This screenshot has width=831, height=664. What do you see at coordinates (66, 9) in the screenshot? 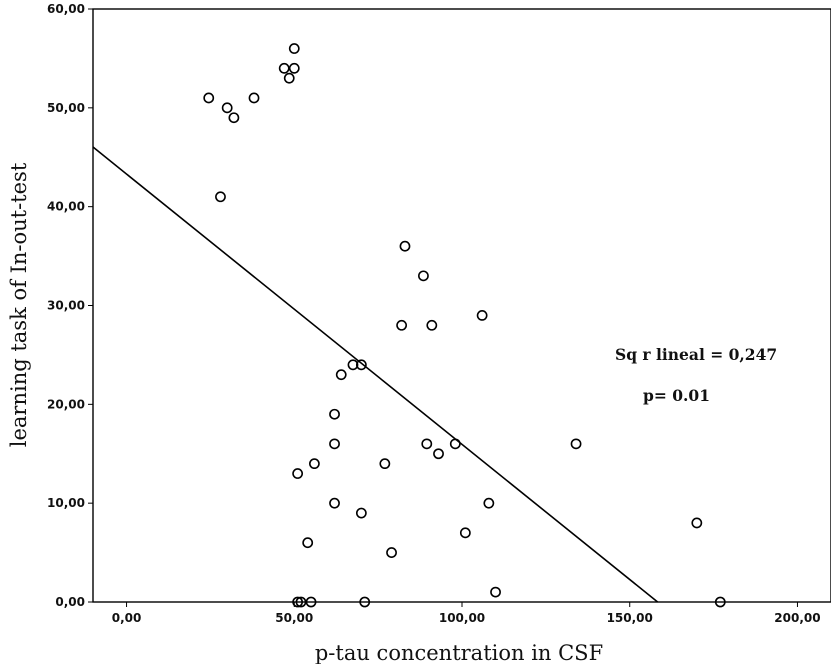
I see `y-tick-label: 60,00` at bounding box center [66, 9].